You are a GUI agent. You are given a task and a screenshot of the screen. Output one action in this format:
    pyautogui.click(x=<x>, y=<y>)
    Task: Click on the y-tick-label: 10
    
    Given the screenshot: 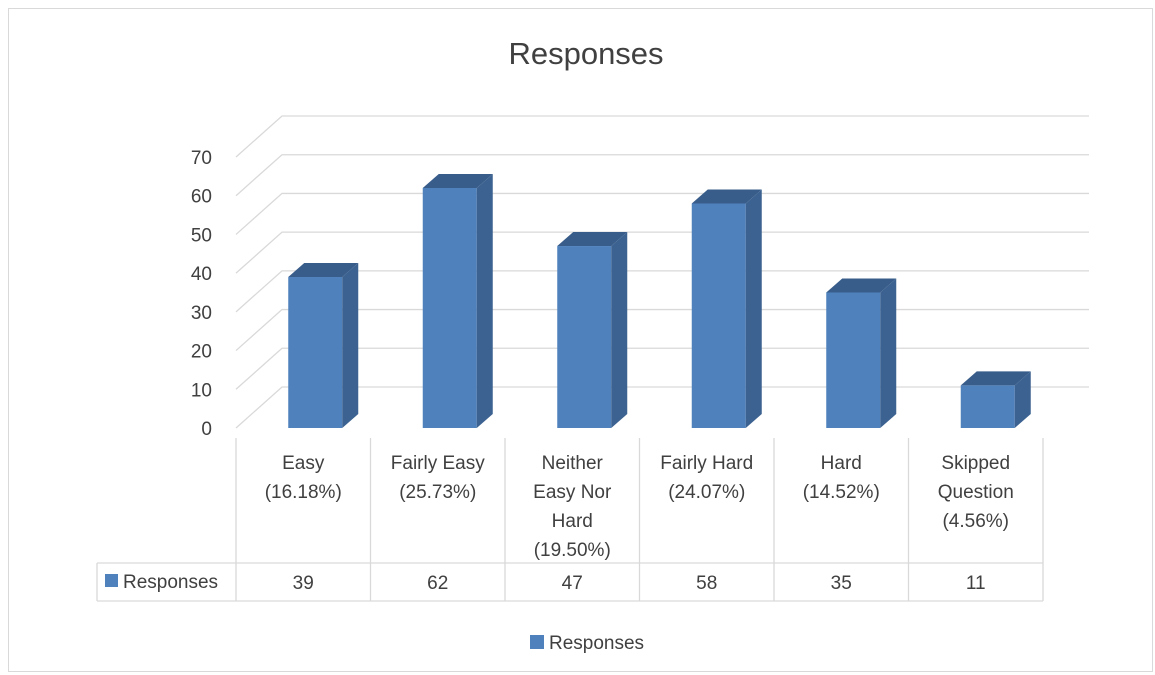 What is the action you would take?
    pyautogui.click(x=201, y=390)
    